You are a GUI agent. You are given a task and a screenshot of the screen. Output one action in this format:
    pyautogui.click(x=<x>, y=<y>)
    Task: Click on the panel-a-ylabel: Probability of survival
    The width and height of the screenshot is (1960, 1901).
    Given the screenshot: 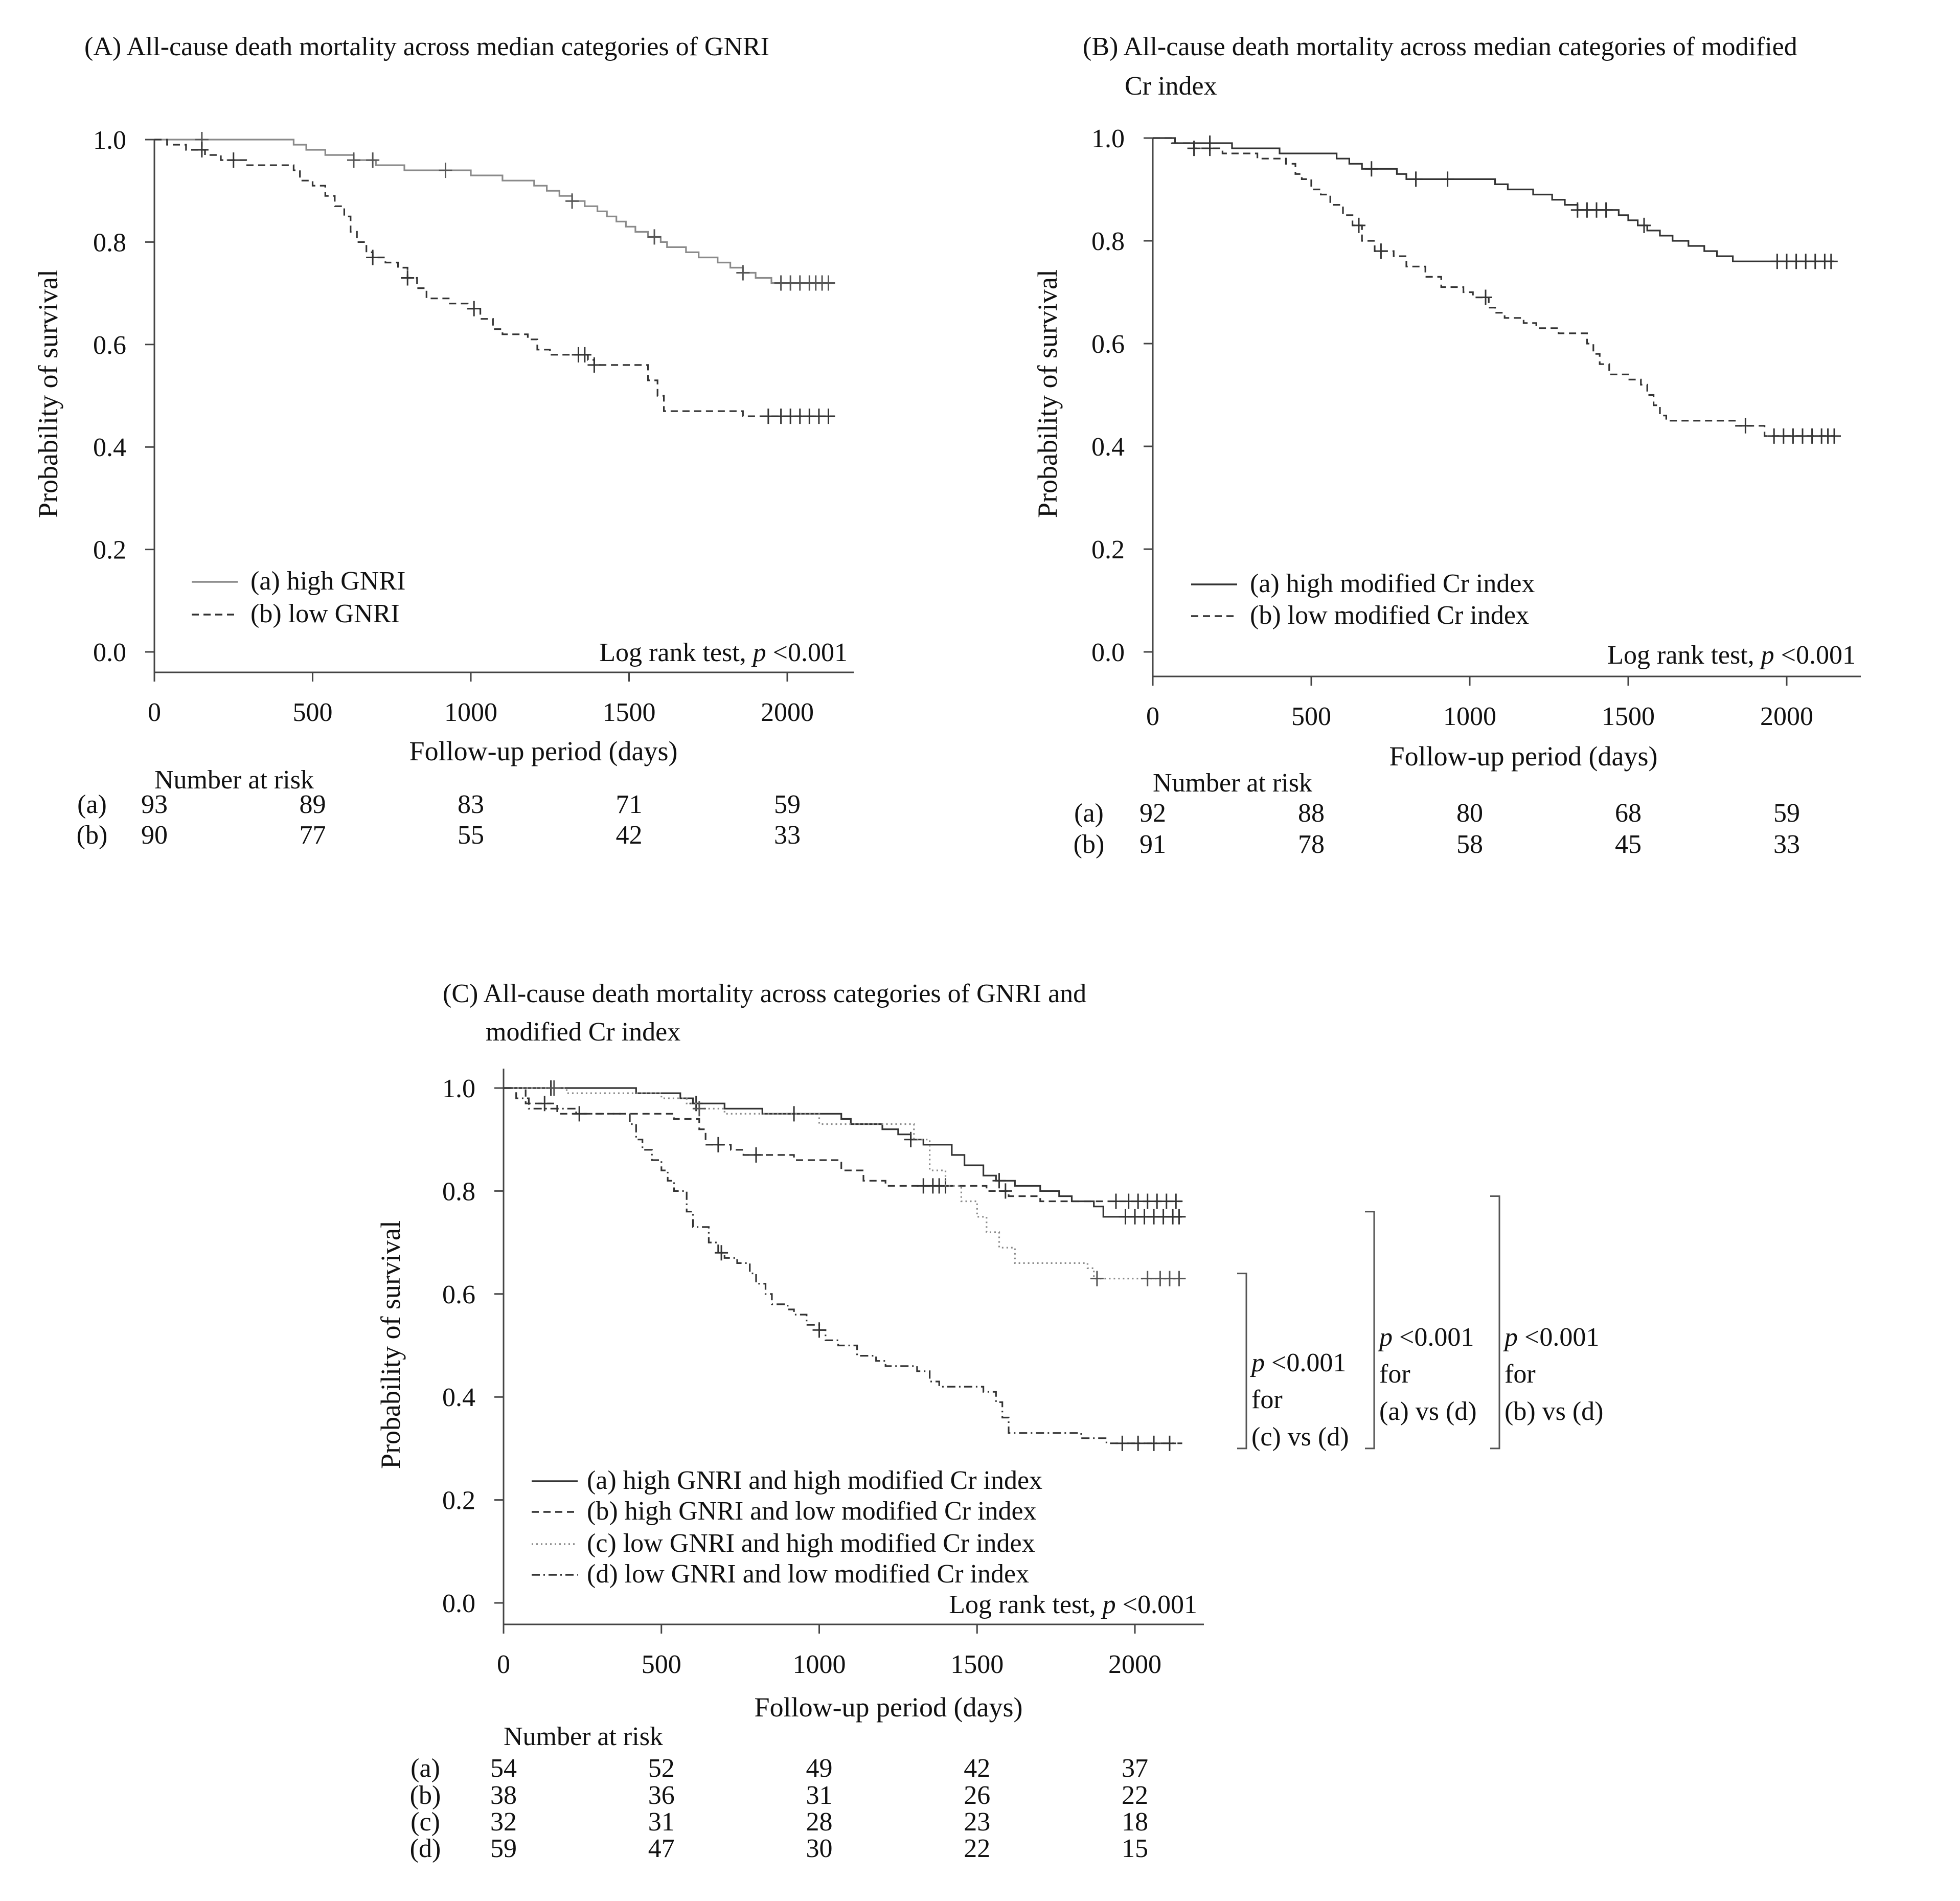 What is the action you would take?
    pyautogui.click(x=48, y=394)
    